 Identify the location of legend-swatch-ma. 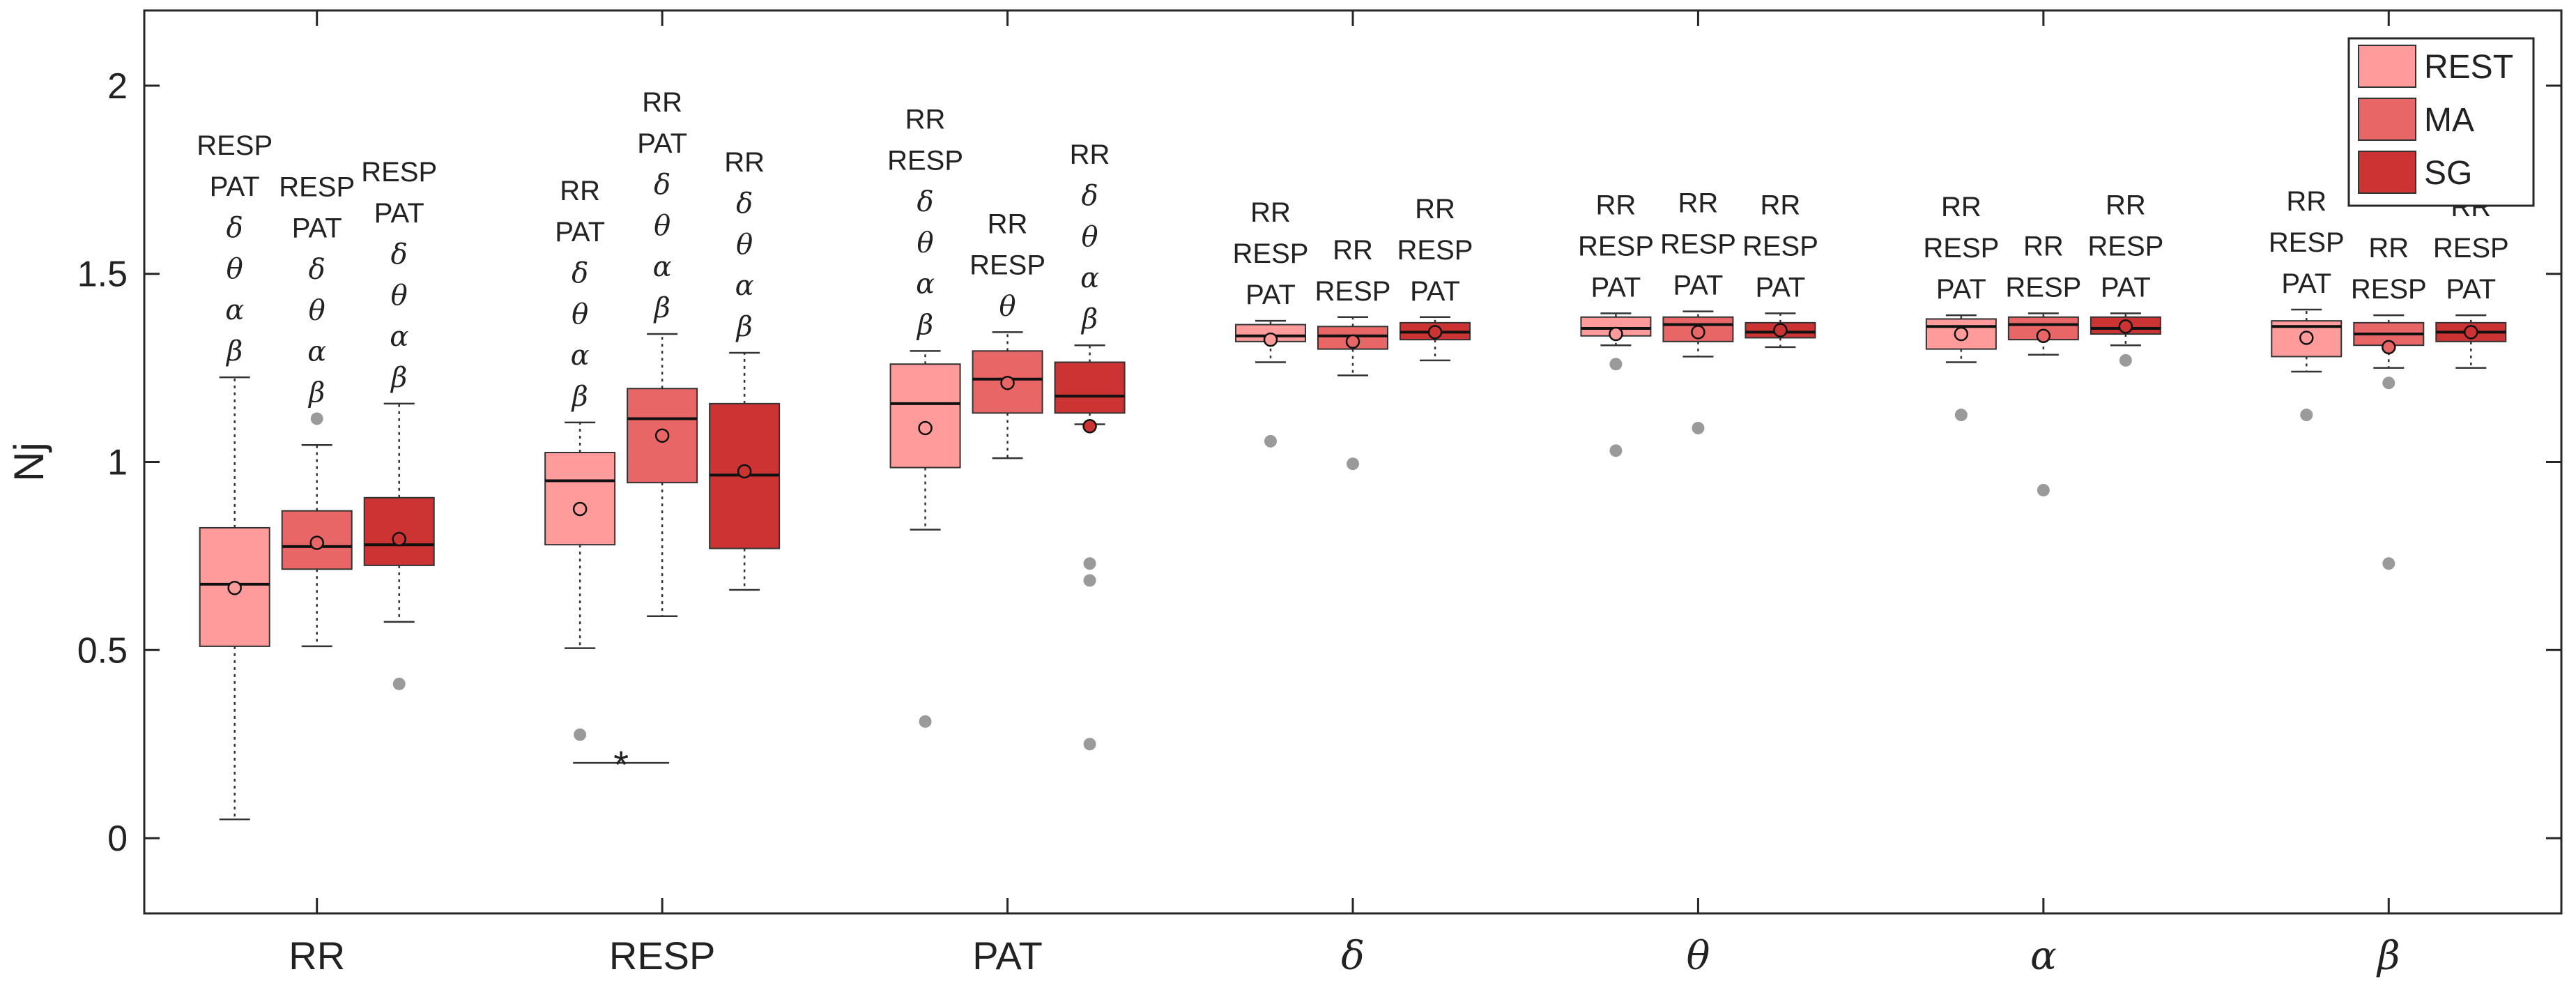
(2387, 119).